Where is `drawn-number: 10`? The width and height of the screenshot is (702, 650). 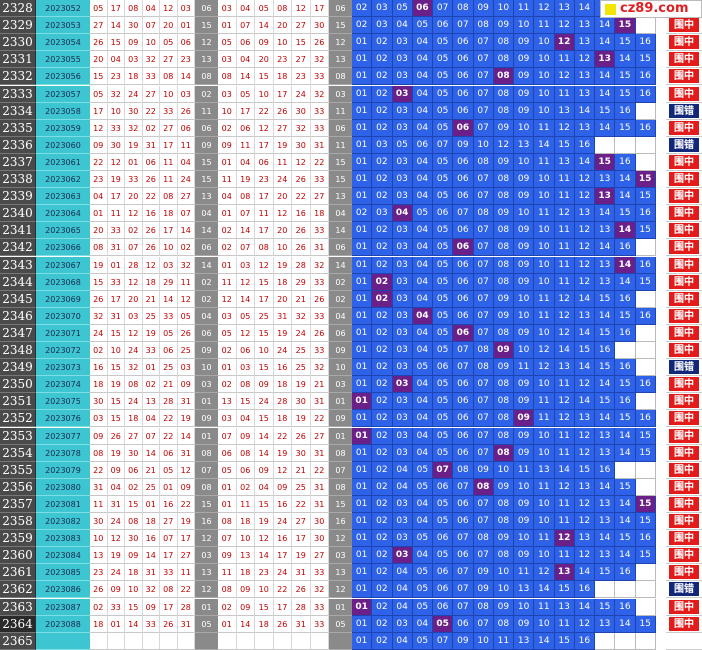 drawn-number: 10 is located at coordinates (151, 43).